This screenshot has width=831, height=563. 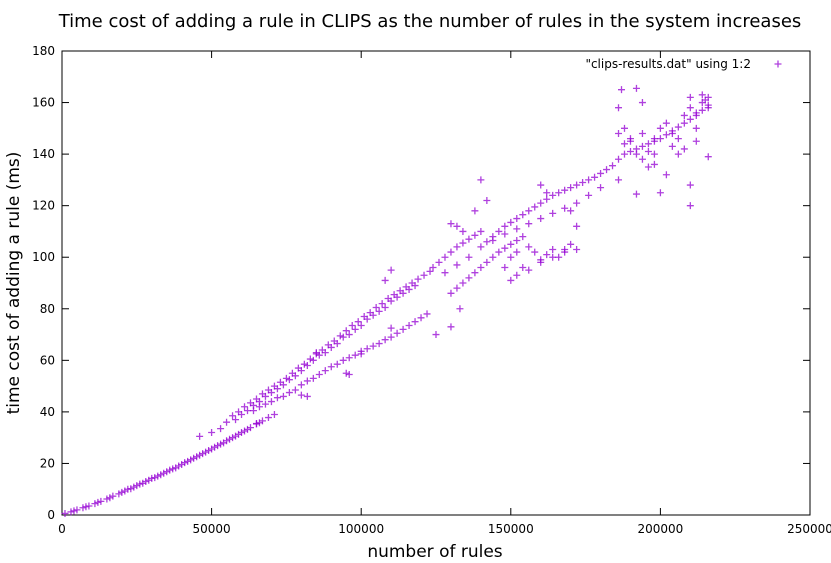 What do you see at coordinates (51, 515) in the screenshot?
I see `y-tick-label: 0` at bounding box center [51, 515].